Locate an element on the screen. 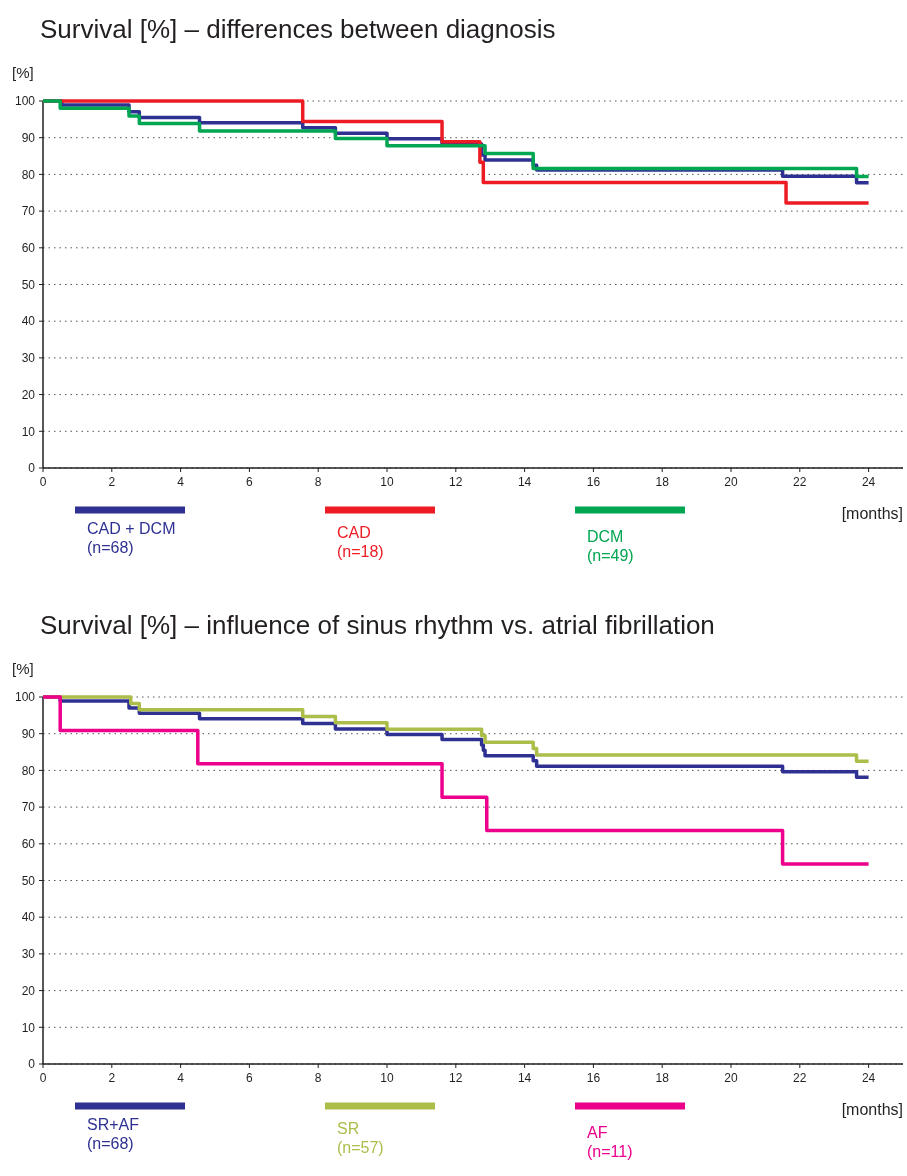 The image size is (907, 1176). chart-title: Survival [%] – differences between diagnosis is located at coordinates (298, 29).